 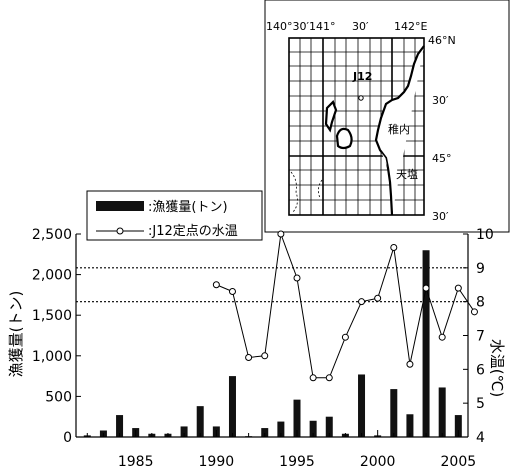 I want to click on bar-1993, so click(x=265, y=432).